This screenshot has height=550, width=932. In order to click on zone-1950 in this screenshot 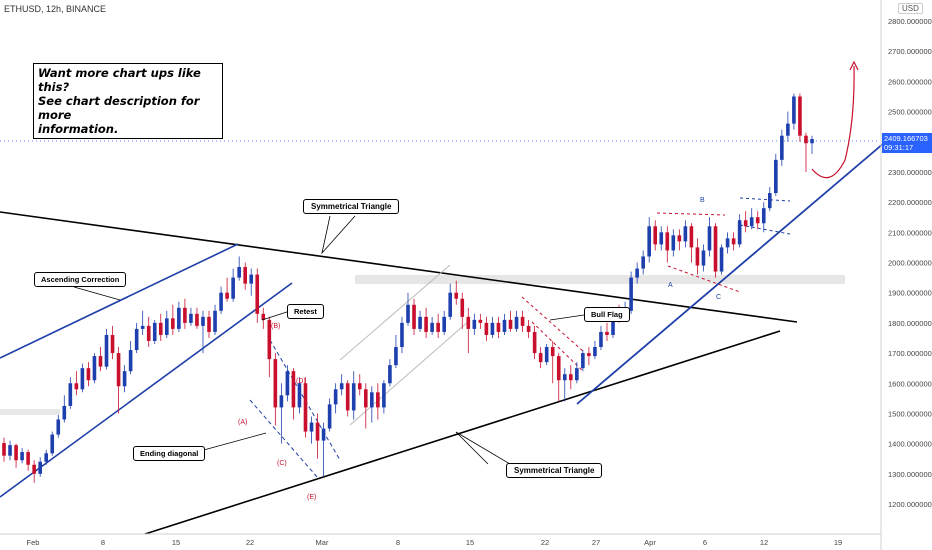, I will do `click(600, 279)`.